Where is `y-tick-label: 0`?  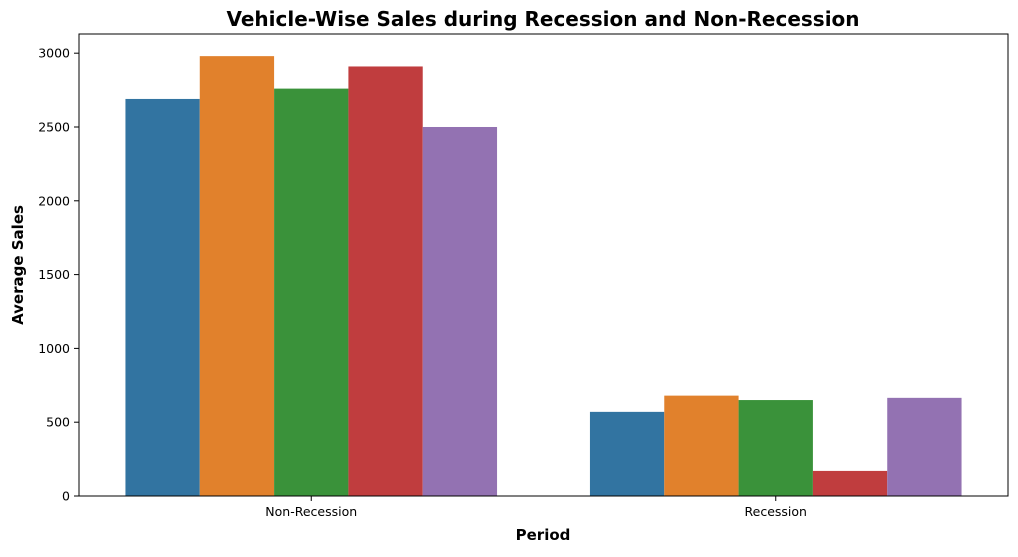
y-tick-label: 0 is located at coordinates (66, 496).